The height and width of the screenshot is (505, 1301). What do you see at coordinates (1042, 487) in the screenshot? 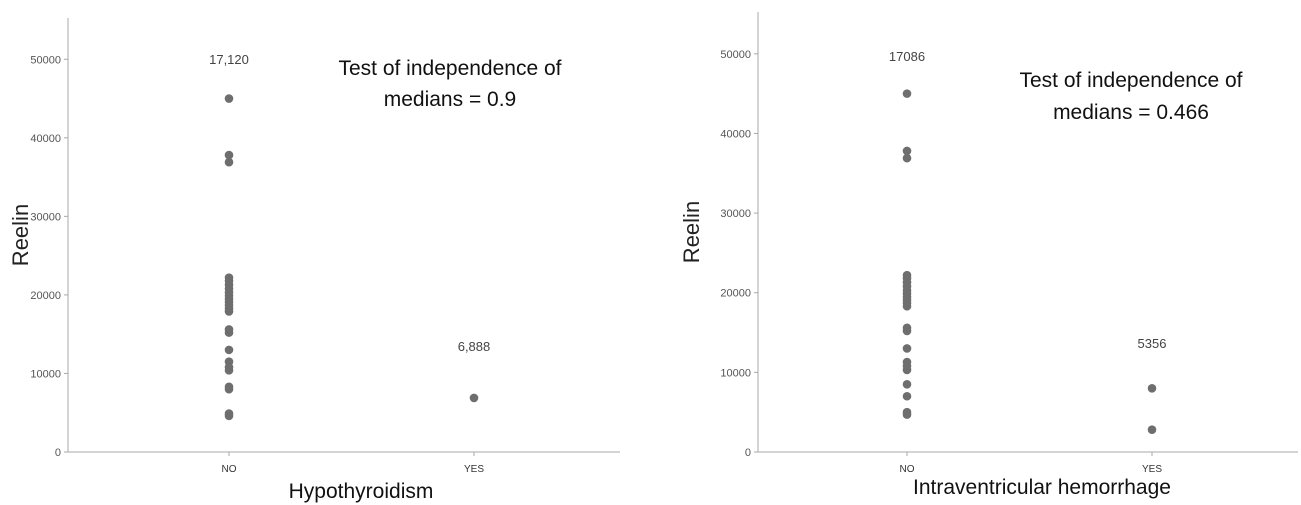
I see `x-axis-title: Intraventricular hemorrhage` at bounding box center [1042, 487].